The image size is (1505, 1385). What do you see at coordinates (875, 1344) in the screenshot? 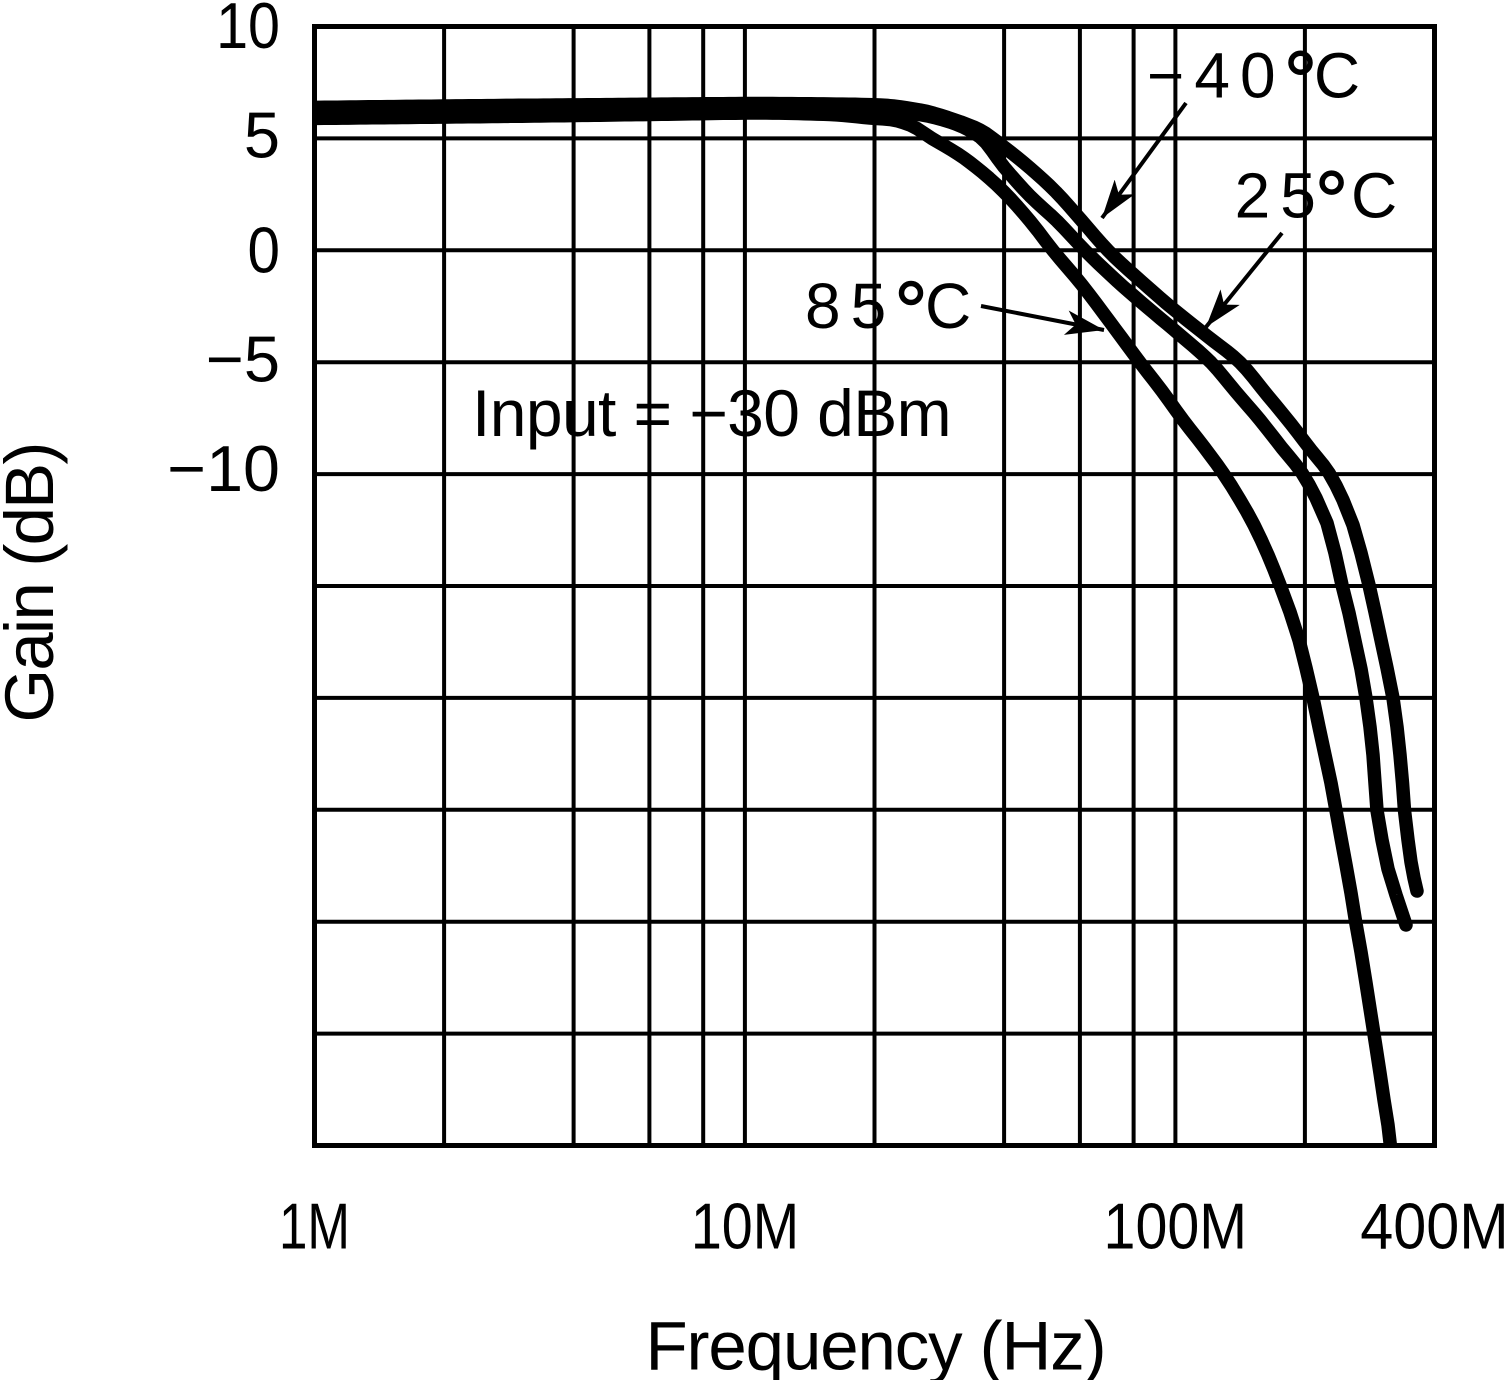
I see `svg-text: Frequency (Hz)` at bounding box center [875, 1344].